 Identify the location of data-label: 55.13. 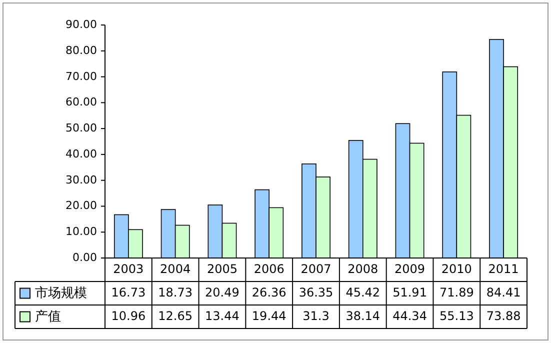
(456, 316).